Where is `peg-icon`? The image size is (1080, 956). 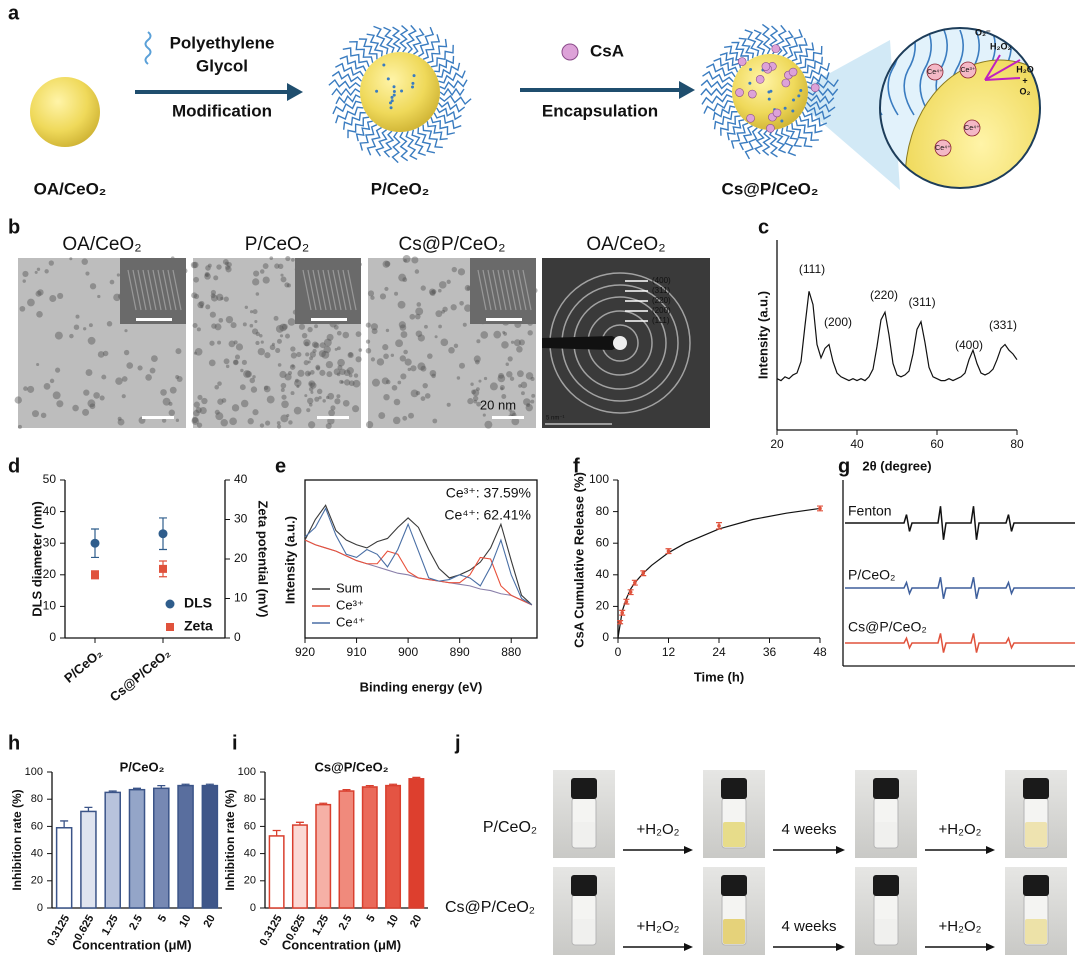
peg-icon is located at coordinates (148, 48).